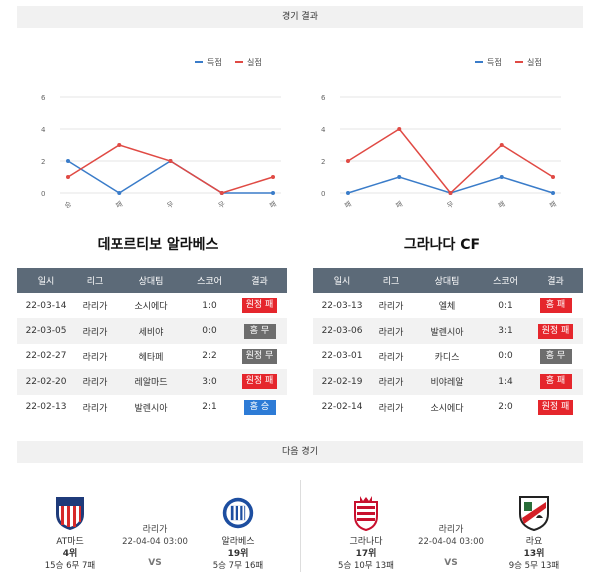 This screenshot has height=577, width=600. Describe the element at coordinates (442, 245) in the screenshot. I see `right-team-title: 그라나다 CF` at that location.